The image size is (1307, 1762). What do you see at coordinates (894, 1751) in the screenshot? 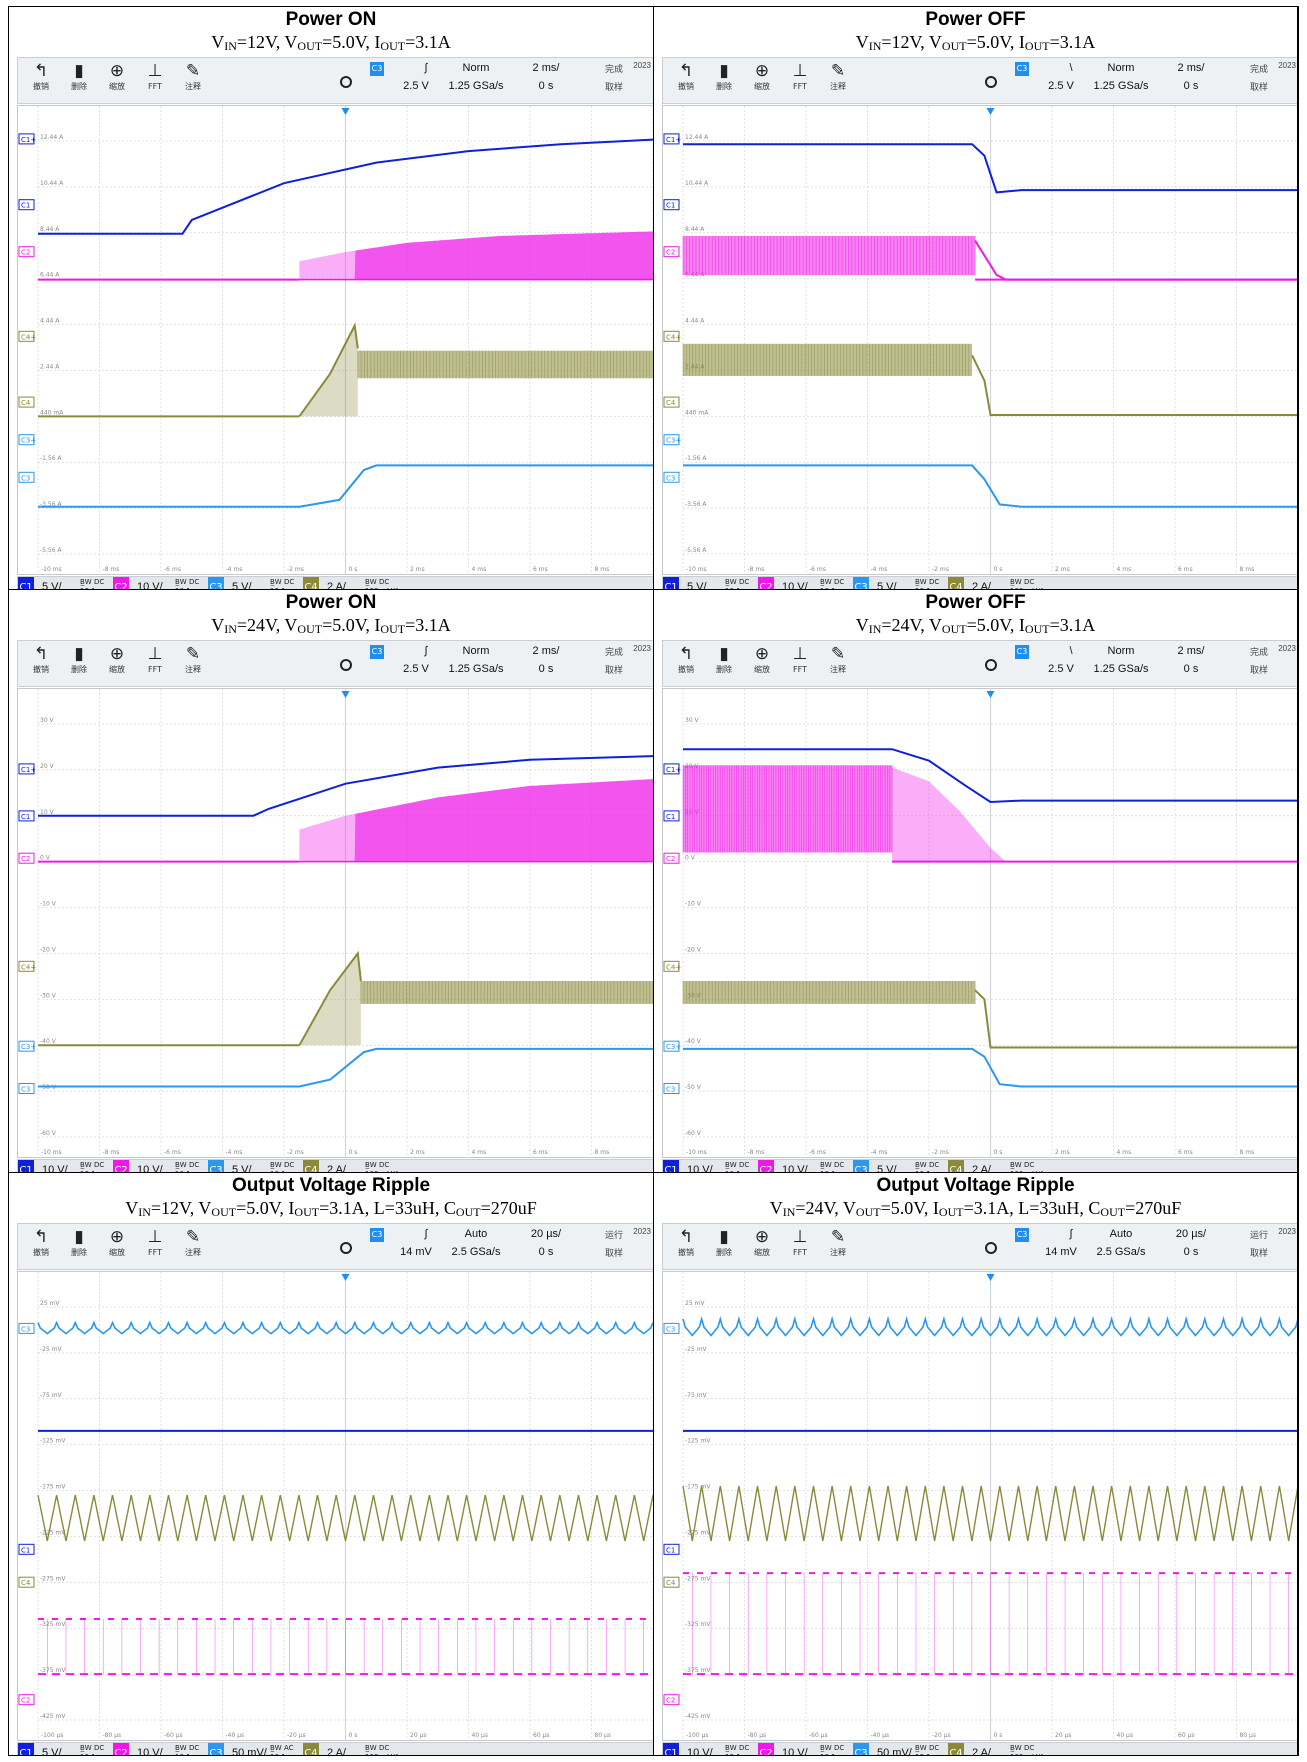
I see `channel-scale: 50 mV/` at bounding box center [894, 1751].